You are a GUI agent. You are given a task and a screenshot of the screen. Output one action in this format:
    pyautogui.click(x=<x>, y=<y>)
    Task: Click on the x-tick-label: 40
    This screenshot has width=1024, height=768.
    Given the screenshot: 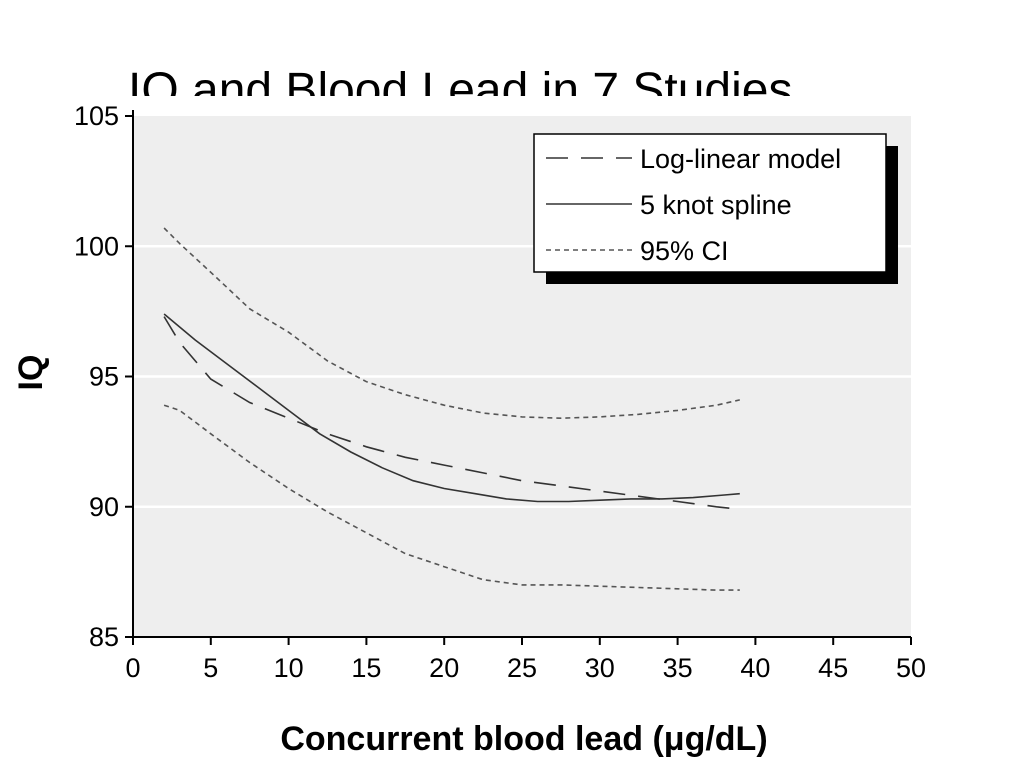 What is the action you would take?
    pyautogui.click(x=755, y=668)
    